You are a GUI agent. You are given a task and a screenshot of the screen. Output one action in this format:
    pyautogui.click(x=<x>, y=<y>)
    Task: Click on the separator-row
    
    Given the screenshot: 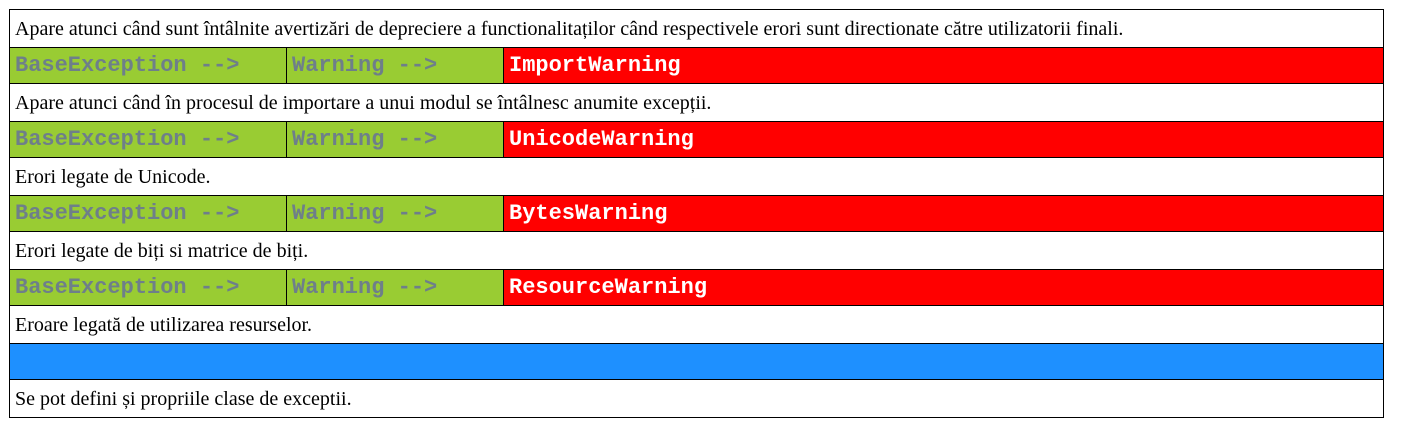 What is the action you would take?
    pyautogui.click(x=696, y=361)
    